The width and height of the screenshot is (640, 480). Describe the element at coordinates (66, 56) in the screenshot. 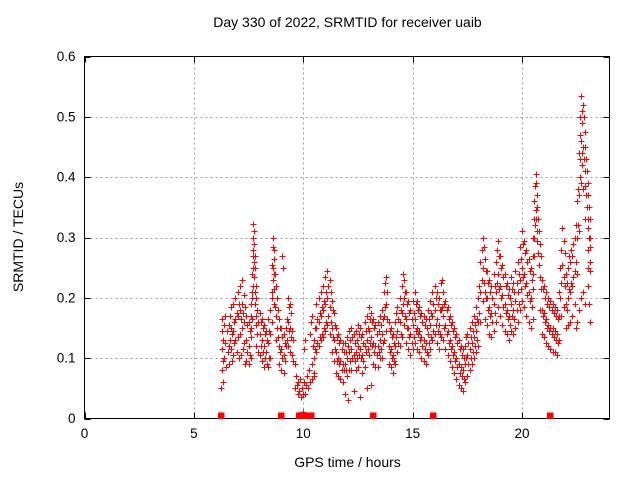

I see `y-tick-label: 0.6` at that location.